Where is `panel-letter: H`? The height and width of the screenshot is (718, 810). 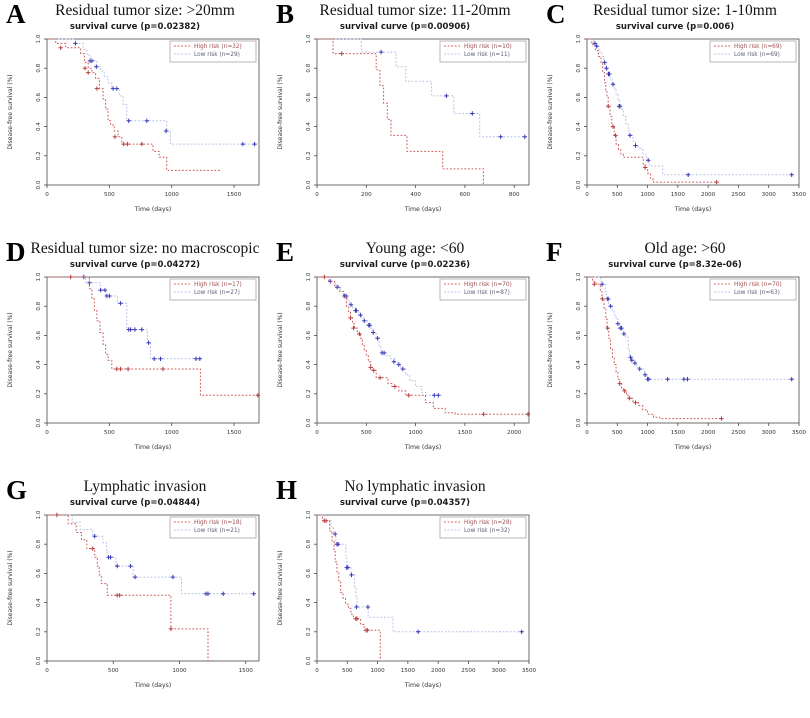
panel-letter: H is located at coordinates (287, 490).